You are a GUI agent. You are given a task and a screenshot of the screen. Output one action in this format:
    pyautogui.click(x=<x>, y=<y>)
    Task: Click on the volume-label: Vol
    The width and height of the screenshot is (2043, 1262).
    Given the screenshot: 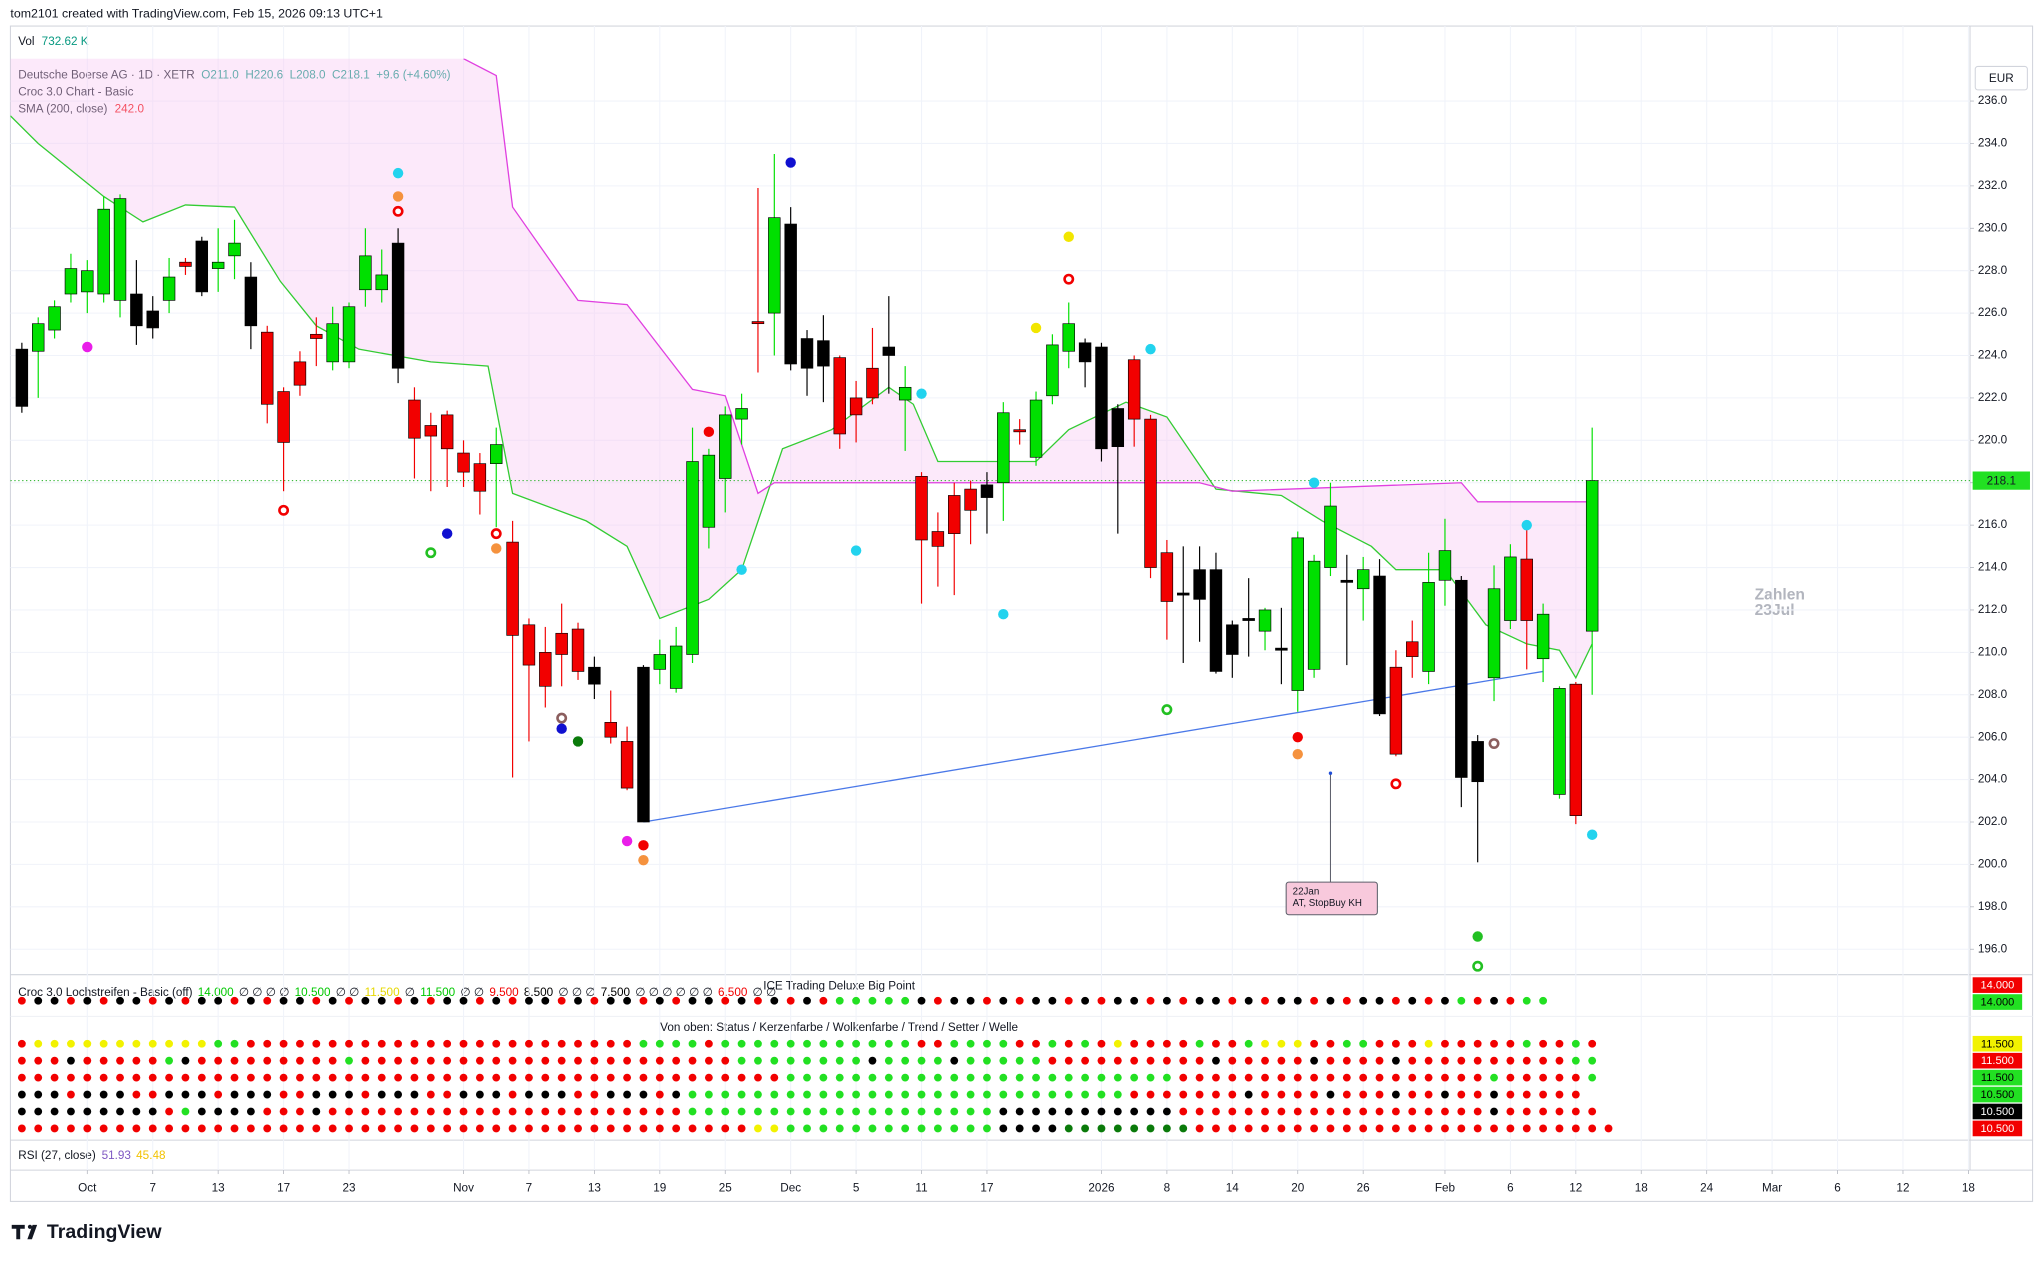 What is the action you would take?
    pyautogui.click(x=26, y=41)
    